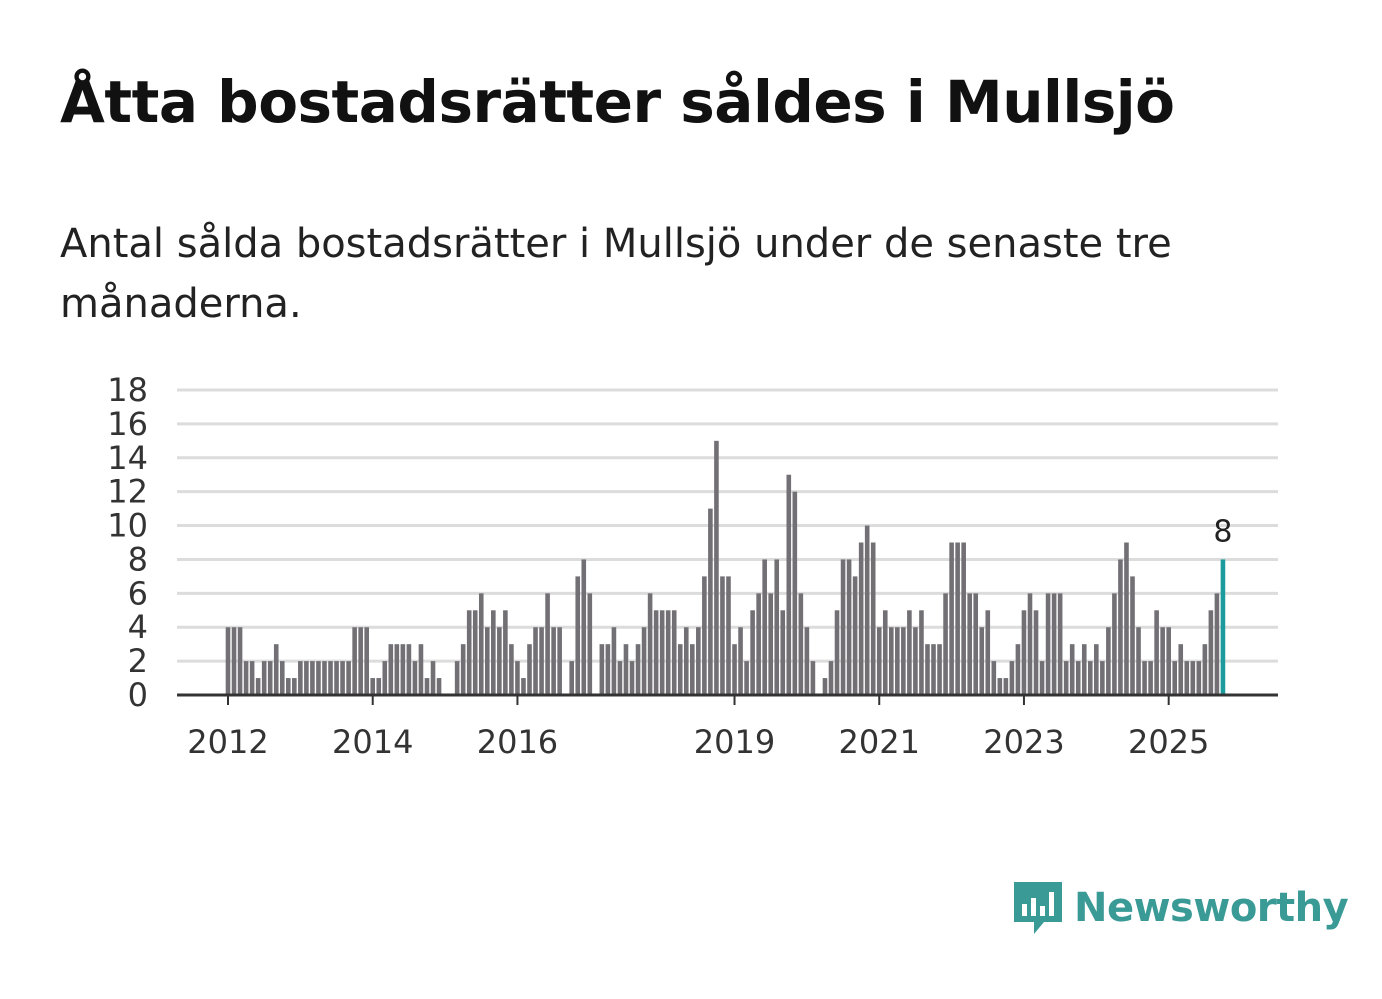 The image size is (1382, 999). I want to click on y-tick-label: 16, so click(127, 424).